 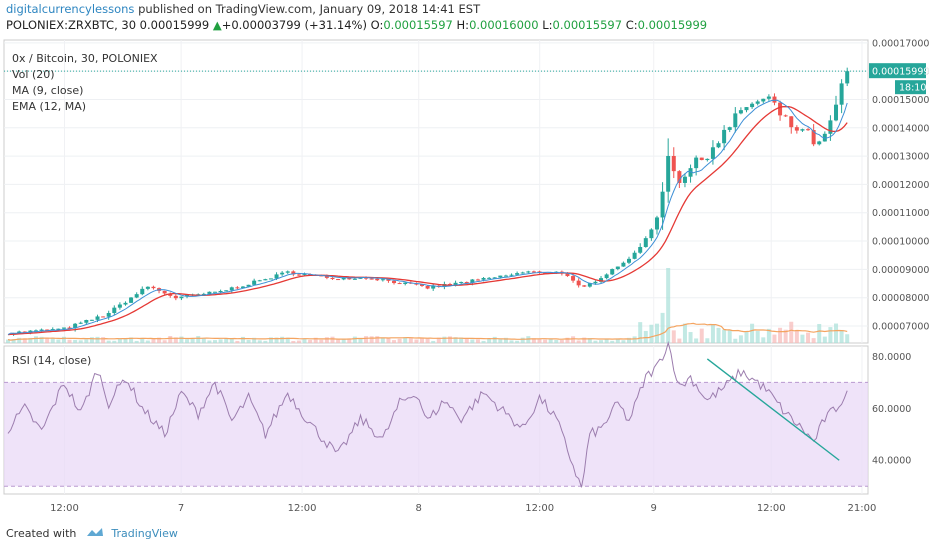 I want to click on price-axis-label: 0.00011000, so click(x=900, y=213).